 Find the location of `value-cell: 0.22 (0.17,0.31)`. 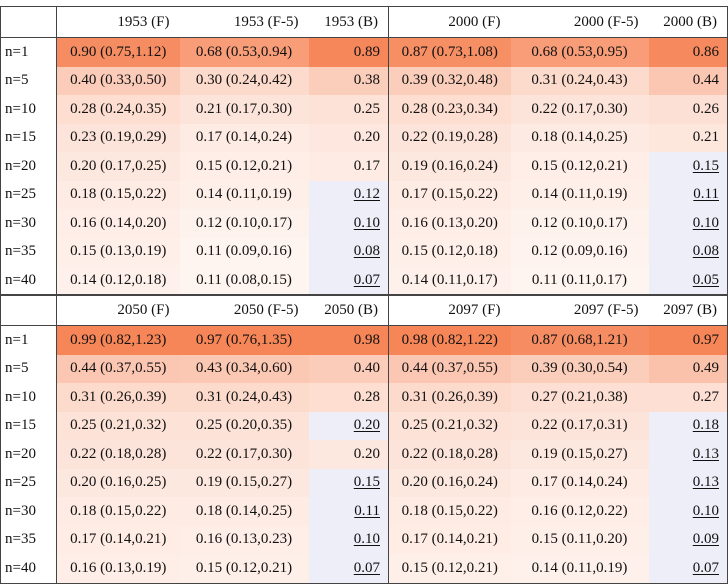

value-cell: 0.22 (0.17,0.31) is located at coordinates (579, 425).